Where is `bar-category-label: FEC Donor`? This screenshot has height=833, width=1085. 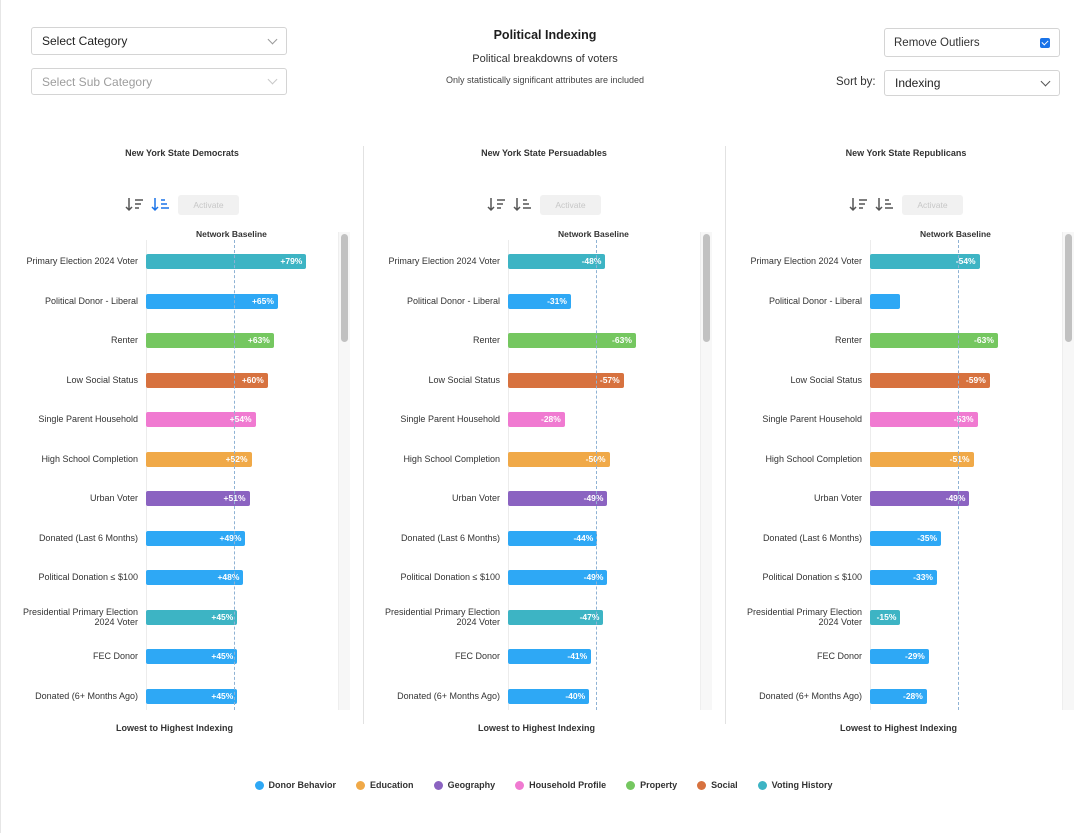
bar-category-label: FEC Donor is located at coordinates (477, 656).